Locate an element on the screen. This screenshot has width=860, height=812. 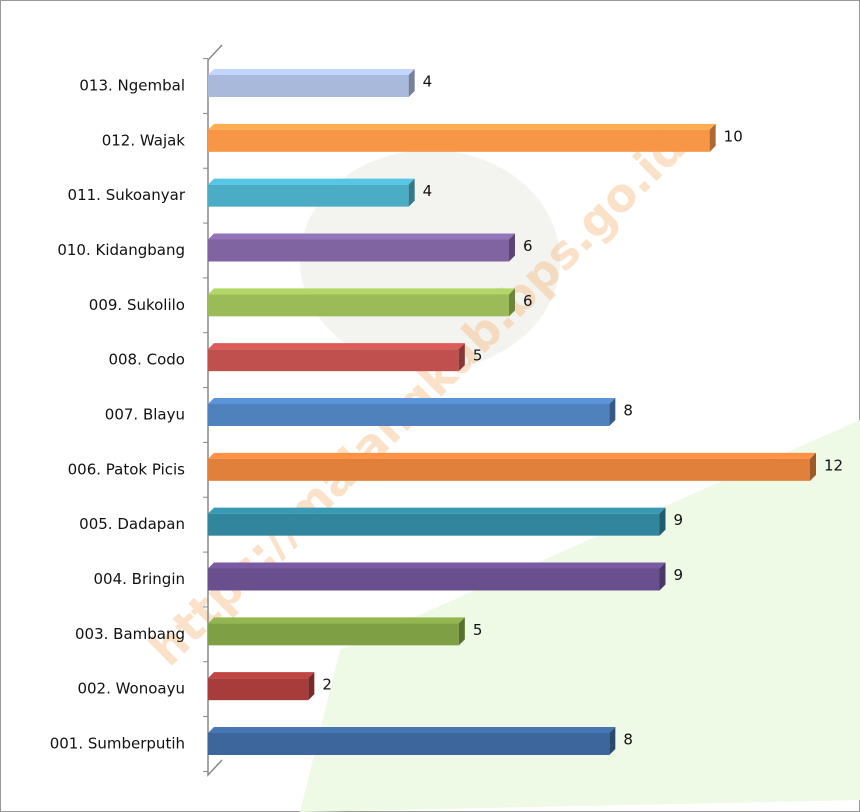
value-label: 12 is located at coordinates (833, 465).